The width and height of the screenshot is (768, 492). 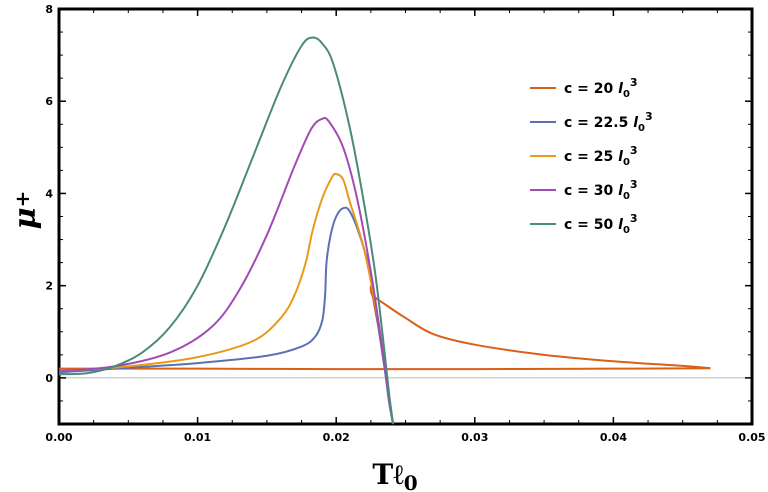 What do you see at coordinates (601, 88) in the screenshot?
I see `legend-label: c = 20 l03` at bounding box center [601, 88].